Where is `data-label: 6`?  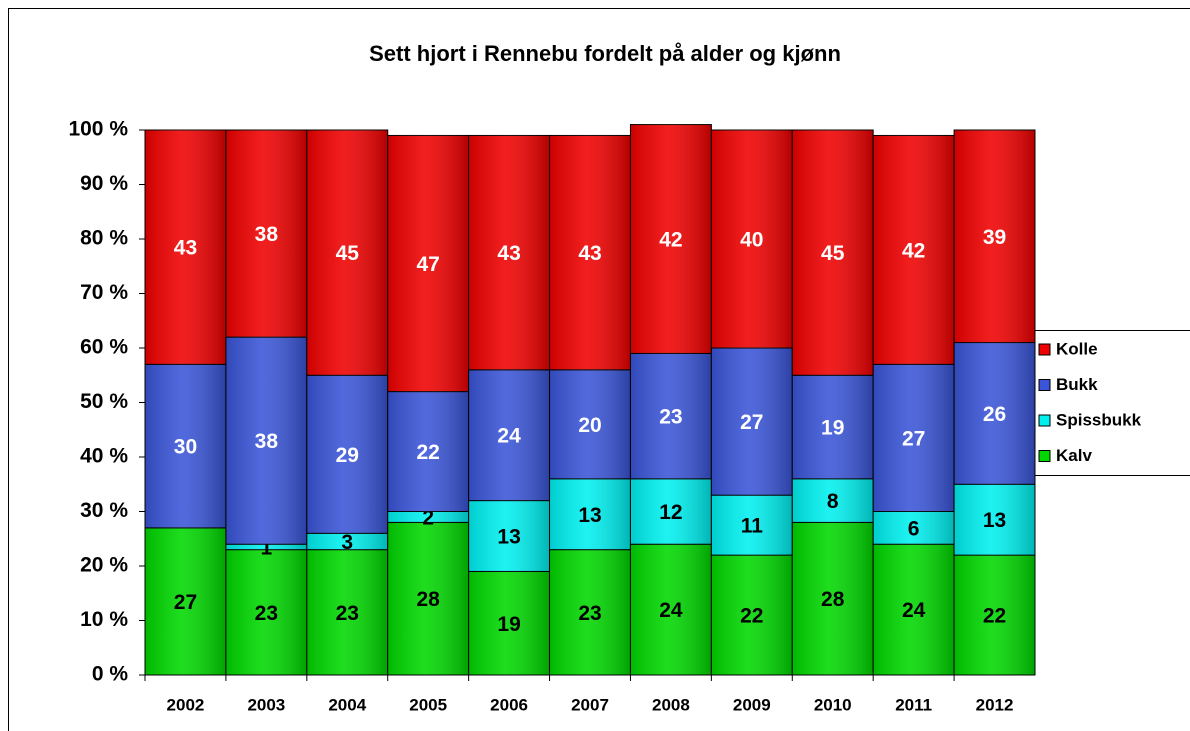 data-label: 6 is located at coordinates (914, 528).